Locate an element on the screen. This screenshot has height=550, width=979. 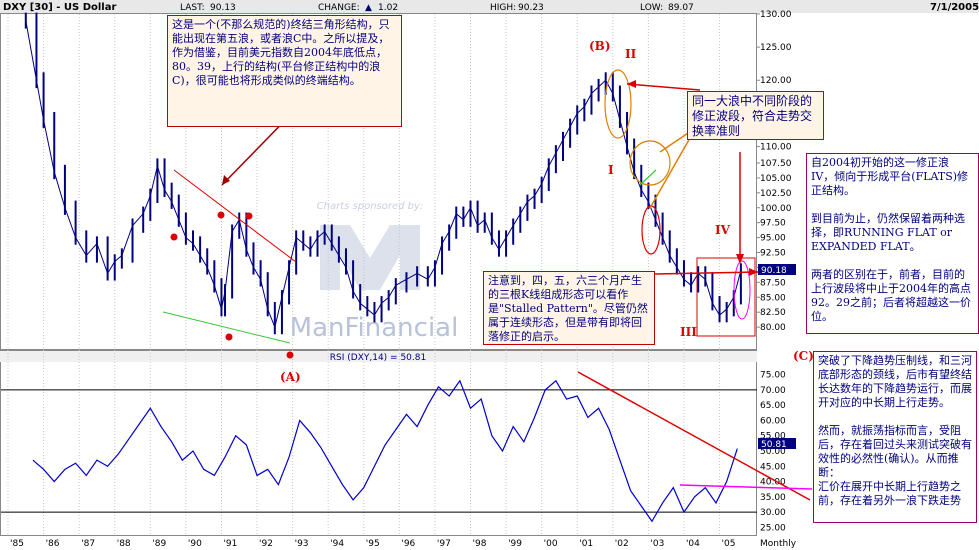
rsi-last-value: 50.81 is located at coordinates (774, 445).